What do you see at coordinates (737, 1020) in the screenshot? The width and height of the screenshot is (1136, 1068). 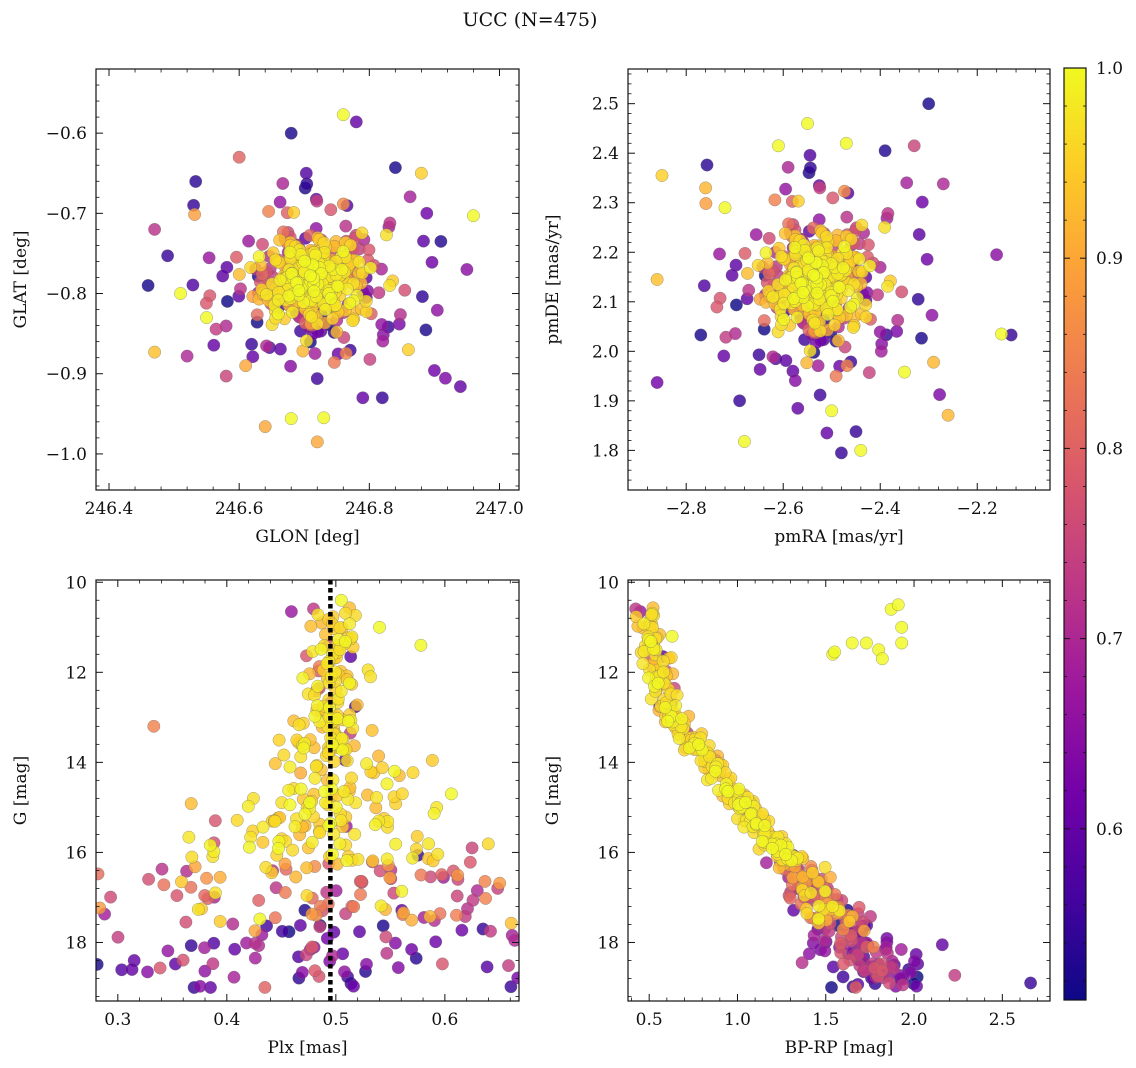 I see `x-tick-label: 1.0` at bounding box center [737, 1020].